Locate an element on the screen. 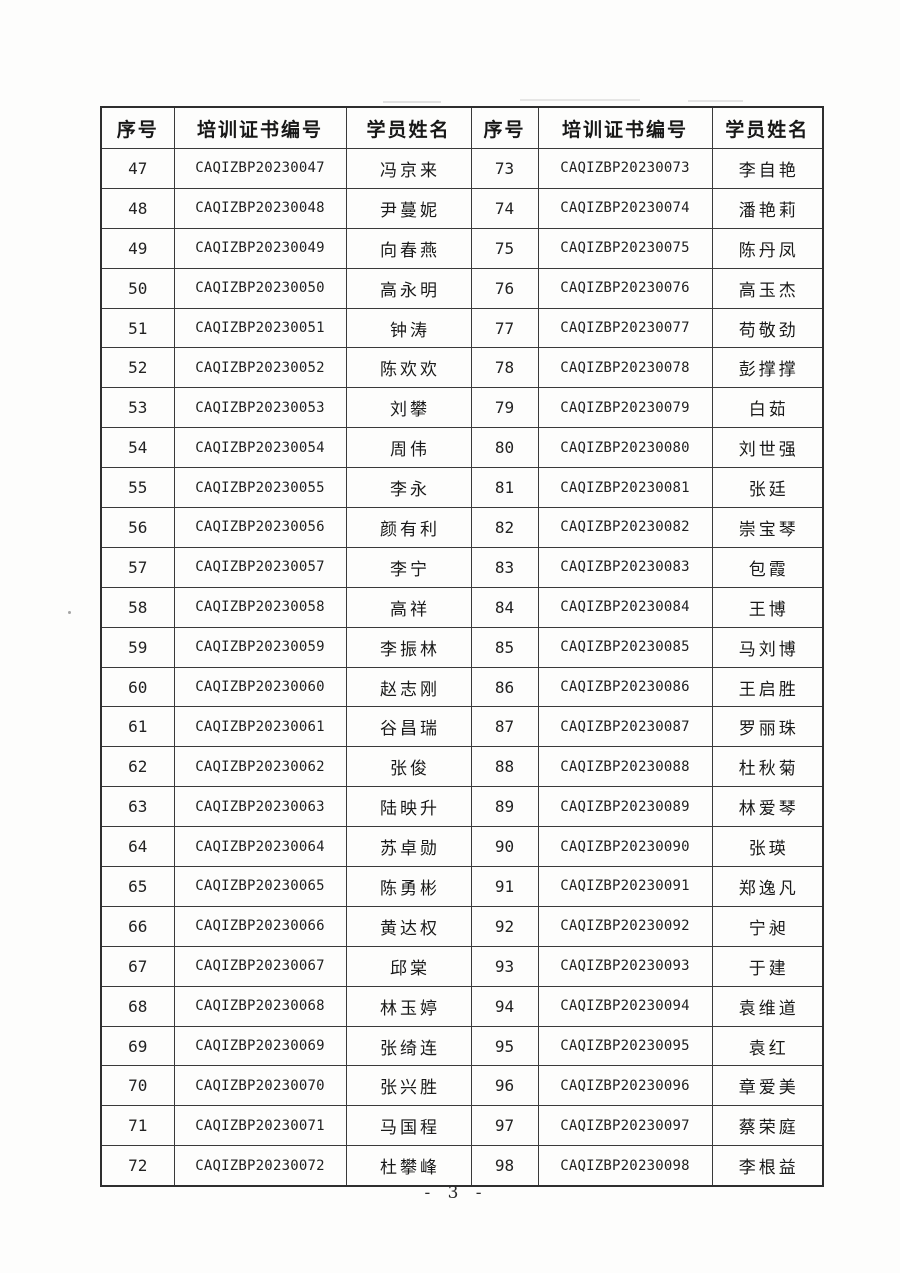 This screenshot has width=900, height=1273. name-cell: 郑逸凡 is located at coordinates (767, 886).